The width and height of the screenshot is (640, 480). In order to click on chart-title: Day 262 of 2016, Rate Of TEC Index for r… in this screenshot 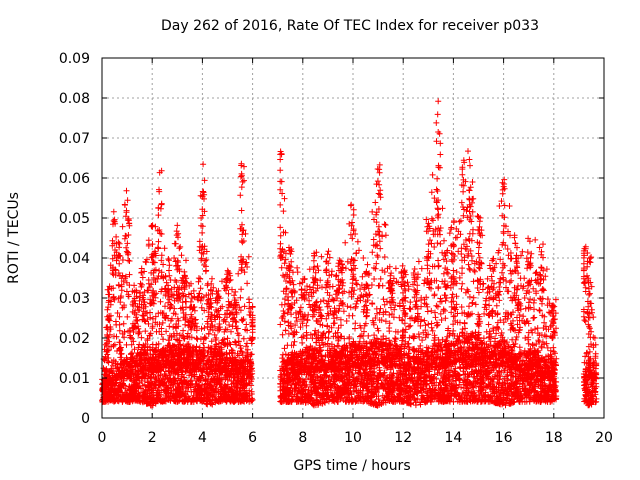, I will do `click(350, 26)`.